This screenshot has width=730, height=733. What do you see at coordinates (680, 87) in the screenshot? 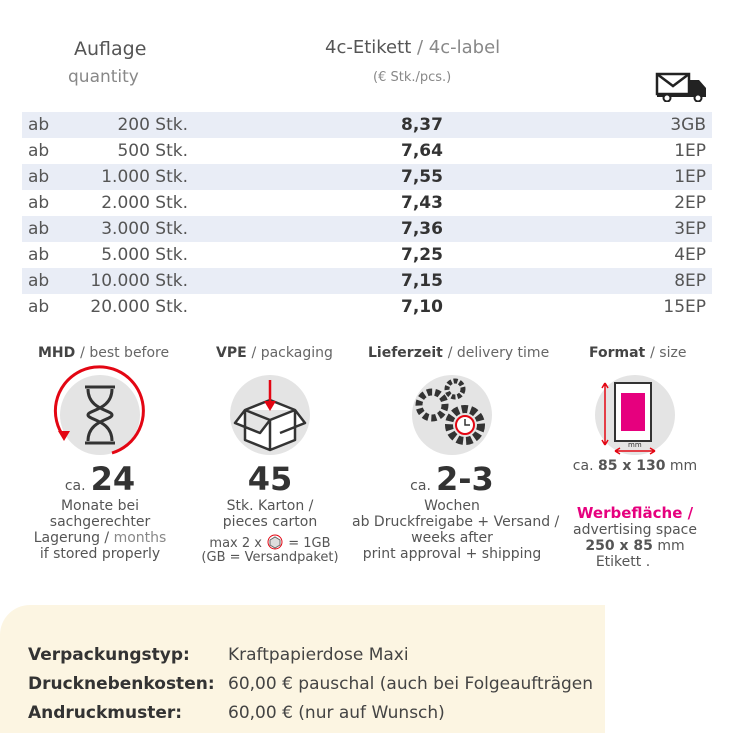
I see `truck-icon` at bounding box center [680, 87].